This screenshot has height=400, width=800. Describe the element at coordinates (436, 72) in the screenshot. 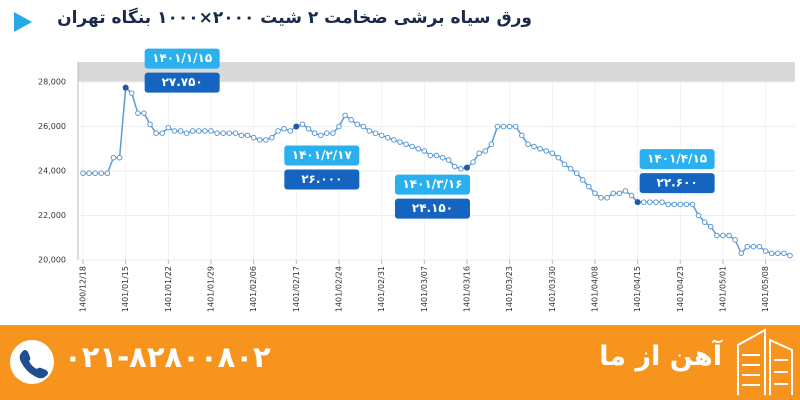

I see `plot-header-band` at that location.